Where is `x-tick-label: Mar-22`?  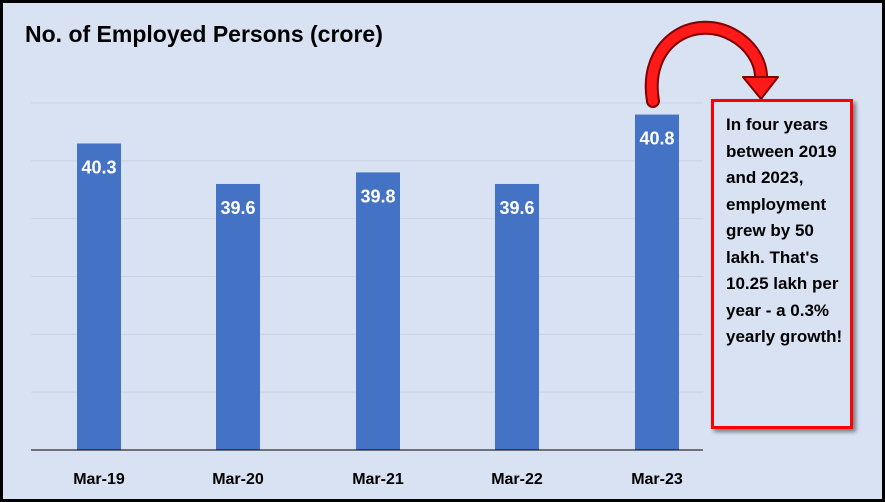
x-tick-label: Mar-22 is located at coordinates (517, 479).